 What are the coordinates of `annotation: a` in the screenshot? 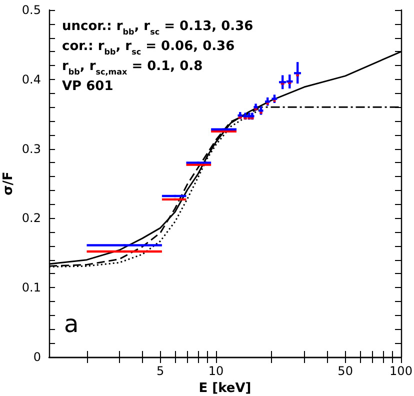 It's located at (71, 324).